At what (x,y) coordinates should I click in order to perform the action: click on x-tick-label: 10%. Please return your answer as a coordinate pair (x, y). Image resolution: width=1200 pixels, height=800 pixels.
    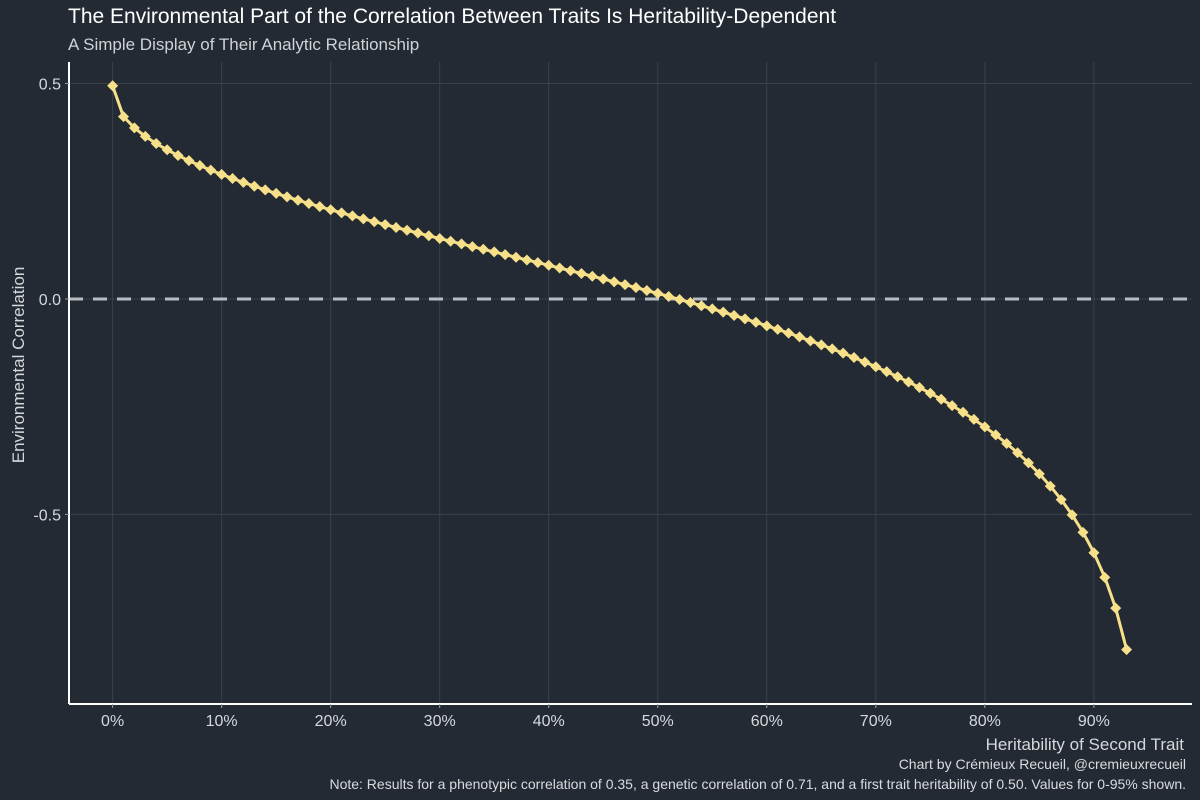
    Looking at the image, I should click on (222, 721).